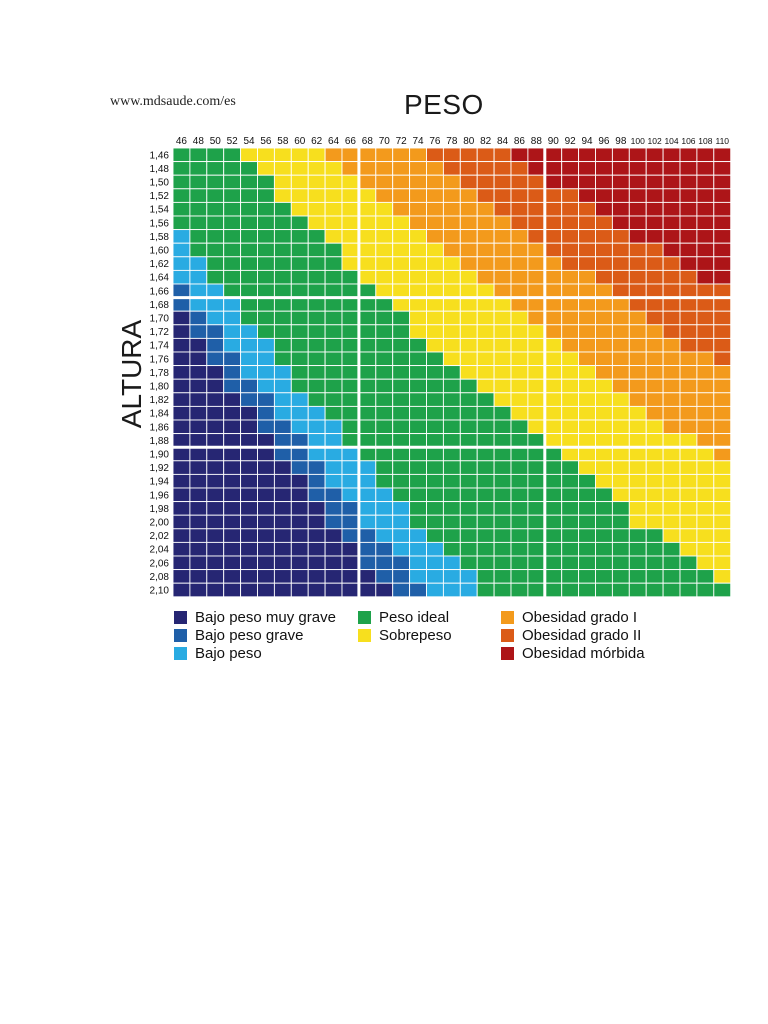 Image resolution: width=768 pixels, height=1024 pixels. Describe the element at coordinates (571, 141) in the screenshot. I see `x-tick-label: 92` at that location.